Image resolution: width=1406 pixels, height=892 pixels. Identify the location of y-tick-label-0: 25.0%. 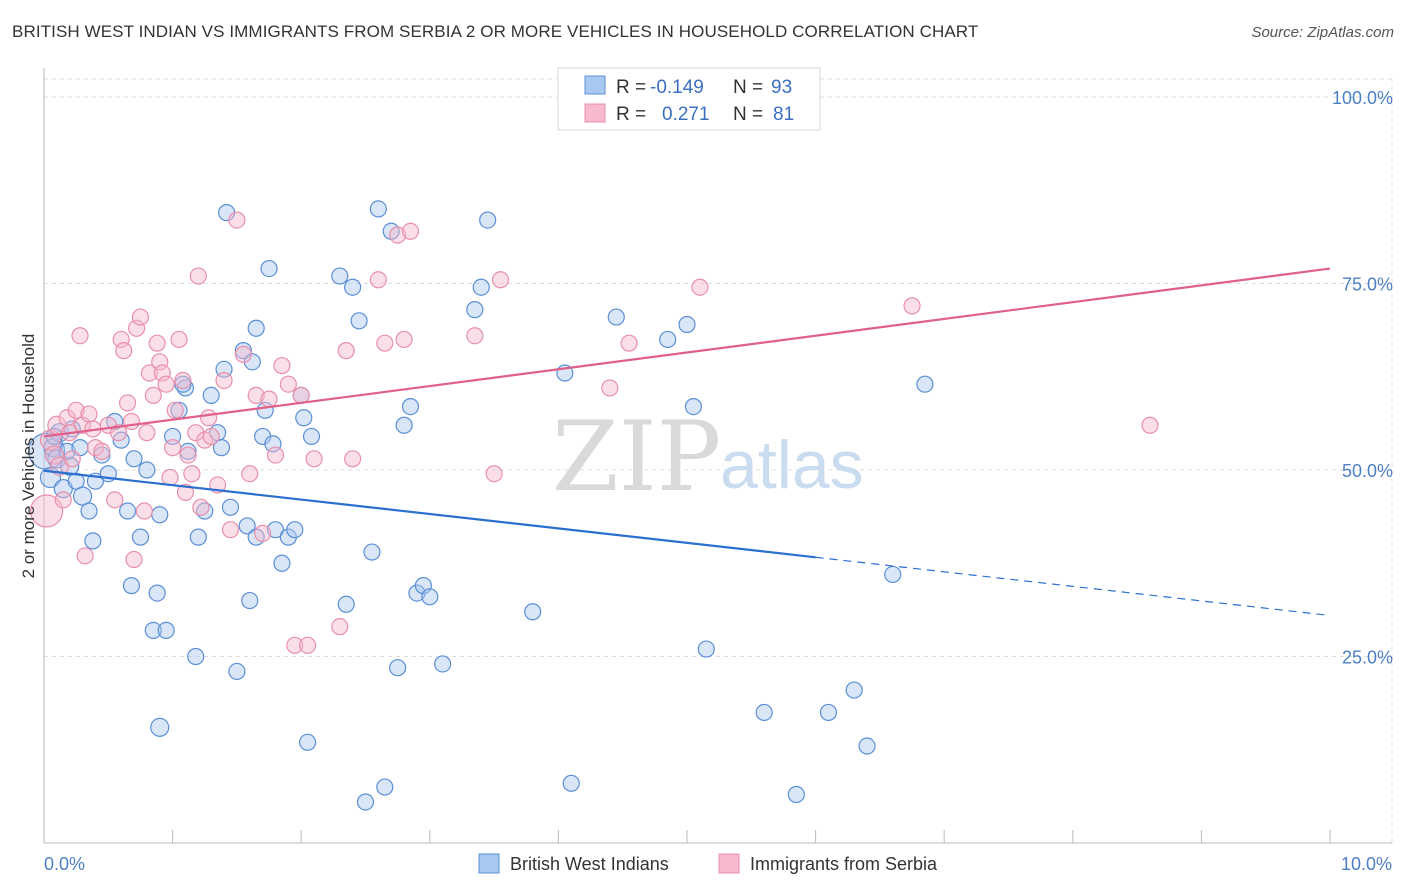
(1367, 658).